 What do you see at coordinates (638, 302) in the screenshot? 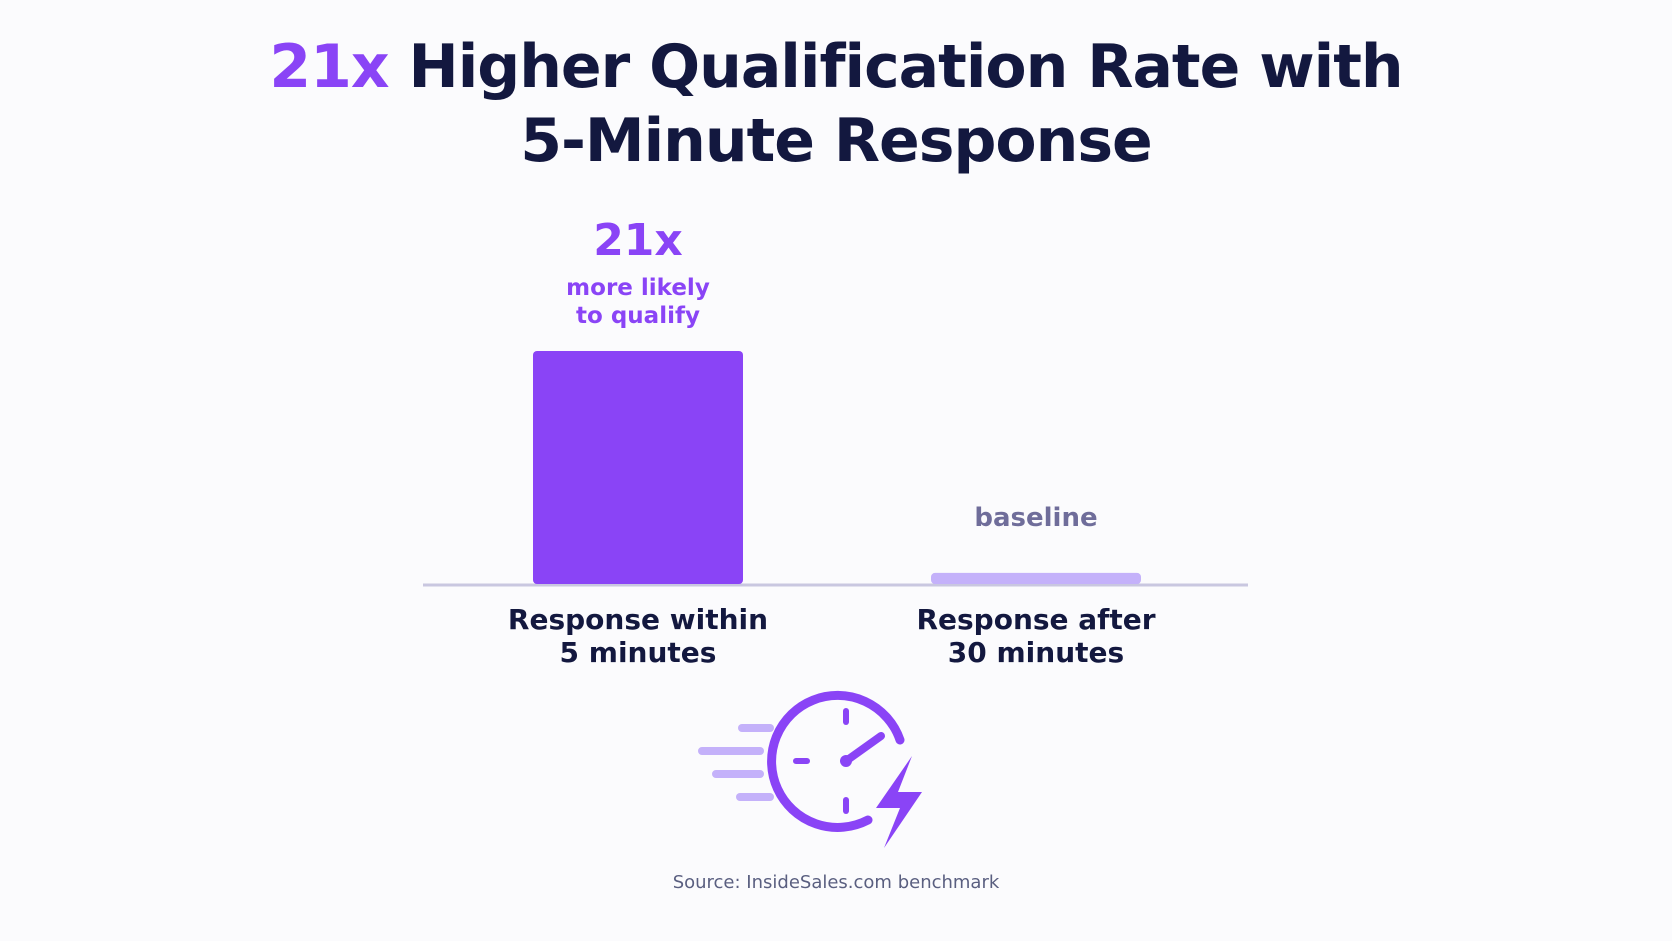
I see `annotation: more likely to qualify` at bounding box center [638, 302].